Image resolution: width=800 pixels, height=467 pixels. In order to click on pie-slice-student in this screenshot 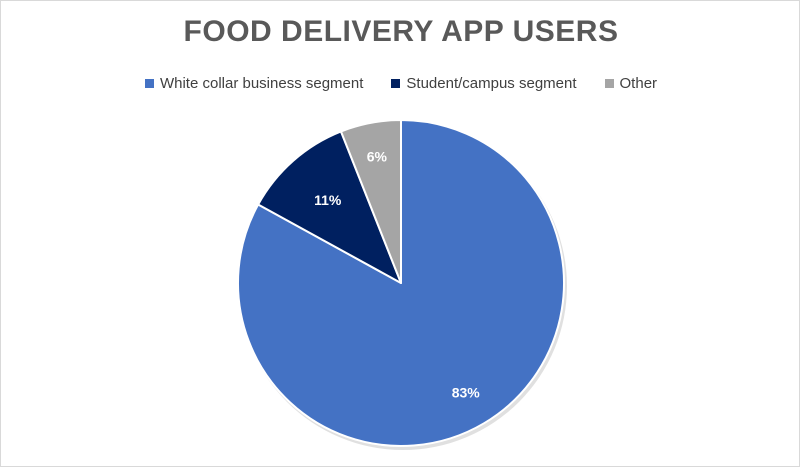, I will do `click(329, 207)`.